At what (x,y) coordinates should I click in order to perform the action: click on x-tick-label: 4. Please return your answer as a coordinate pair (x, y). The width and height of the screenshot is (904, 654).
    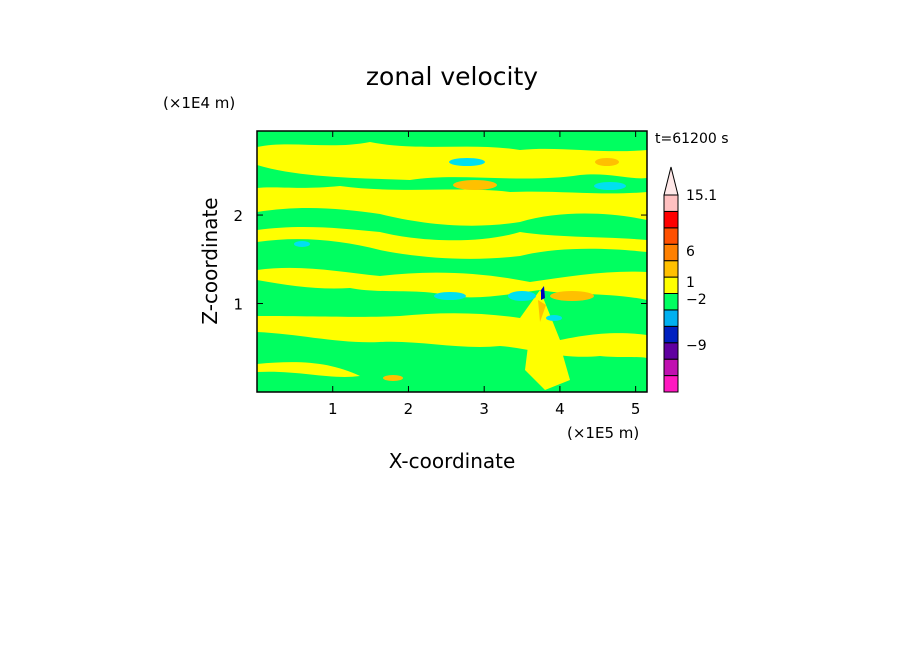
    Looking at the image, I should click on (560, 409).